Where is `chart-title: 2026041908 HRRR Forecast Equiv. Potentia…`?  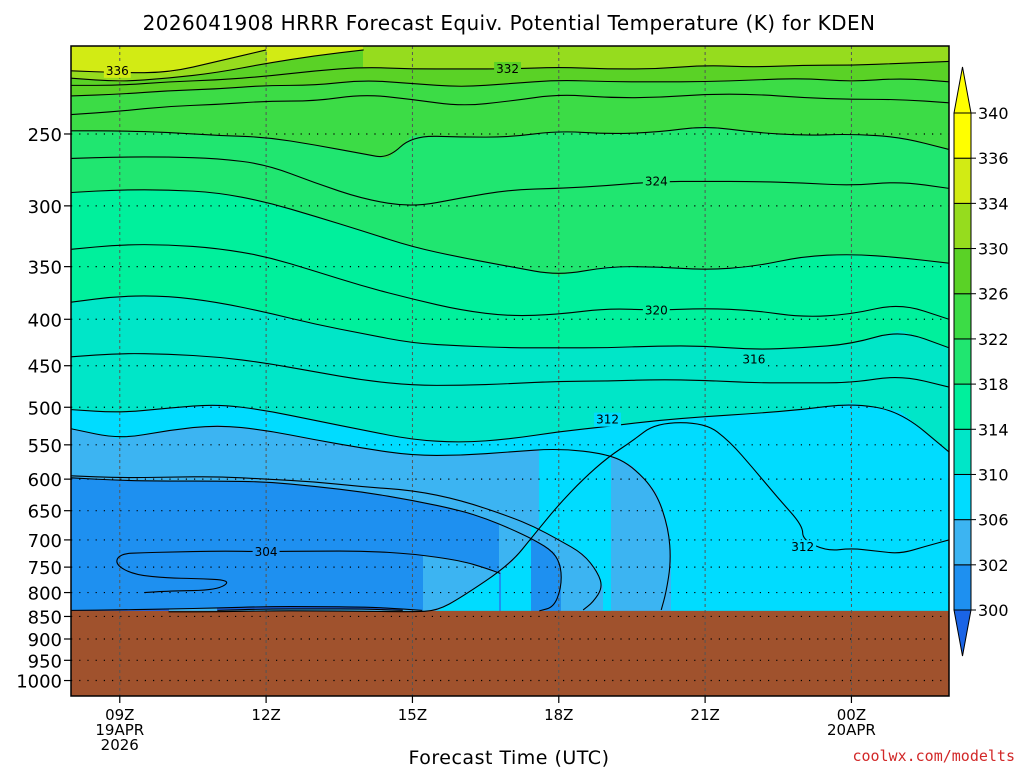
chart-title: 2026041908 HRRR Forecast Equiv. Potentia… is located at coordinates (509, 23).